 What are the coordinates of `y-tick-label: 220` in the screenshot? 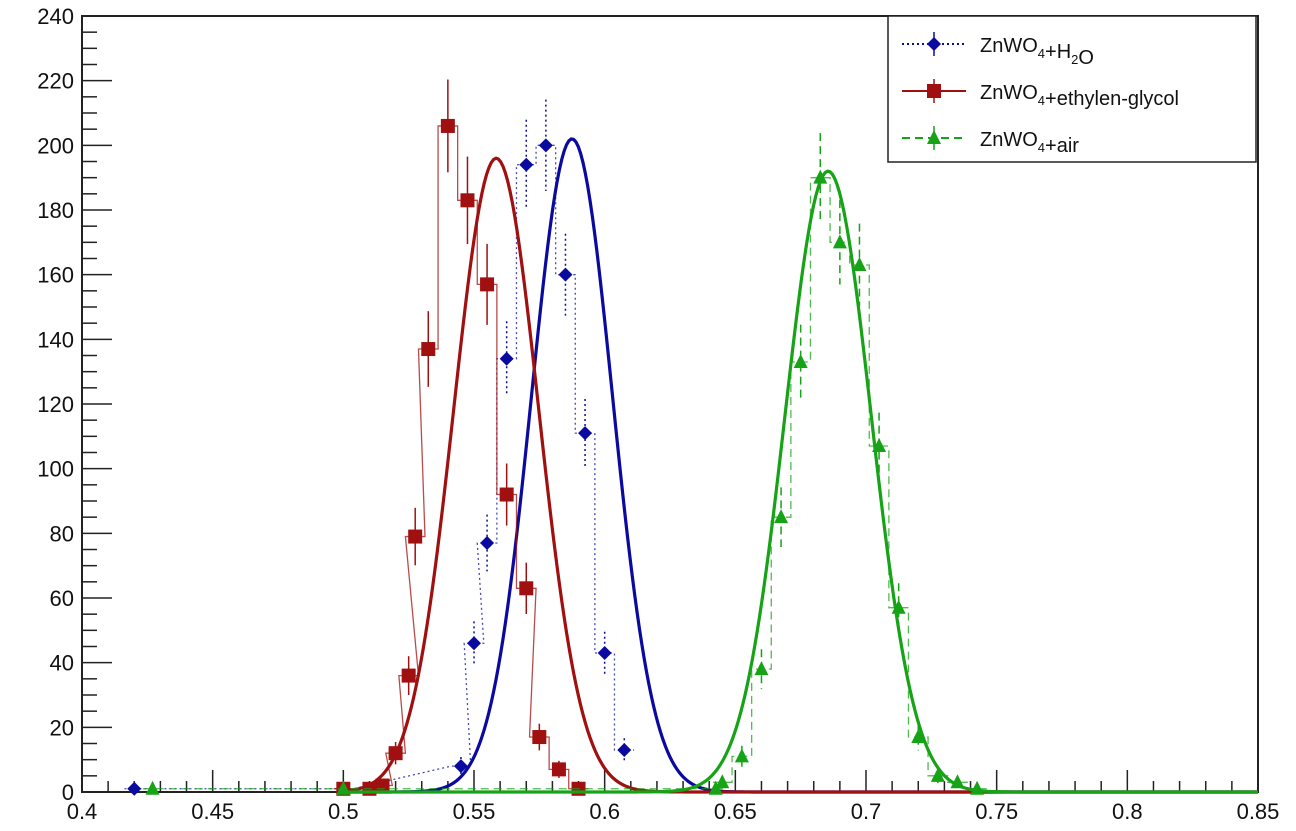 It's located at (55, 81).